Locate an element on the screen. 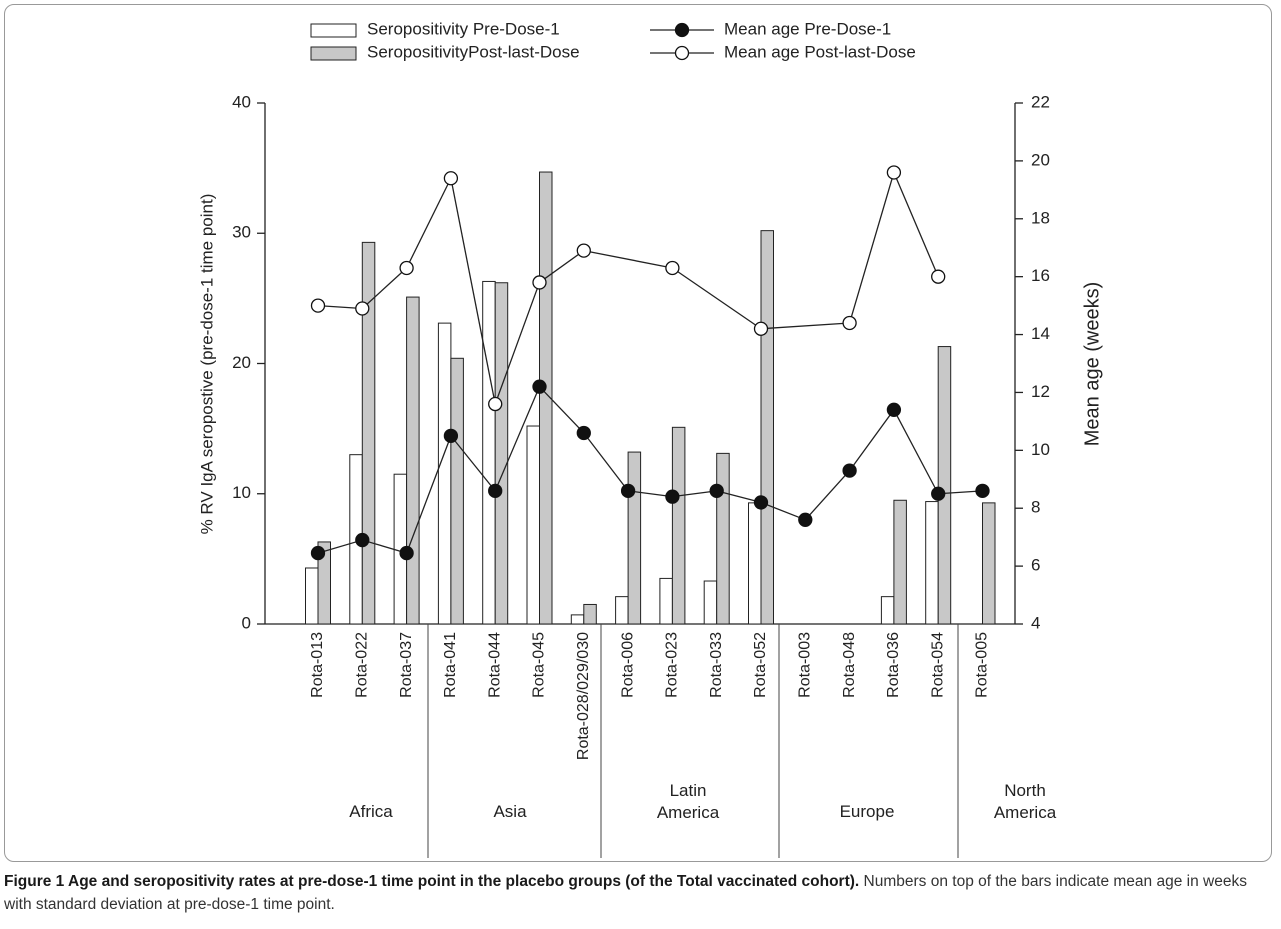 Image resolution: width=1281 pixels, height=929 pixels. y2-tick-label: 8 is located at coordinates (1035, 507).